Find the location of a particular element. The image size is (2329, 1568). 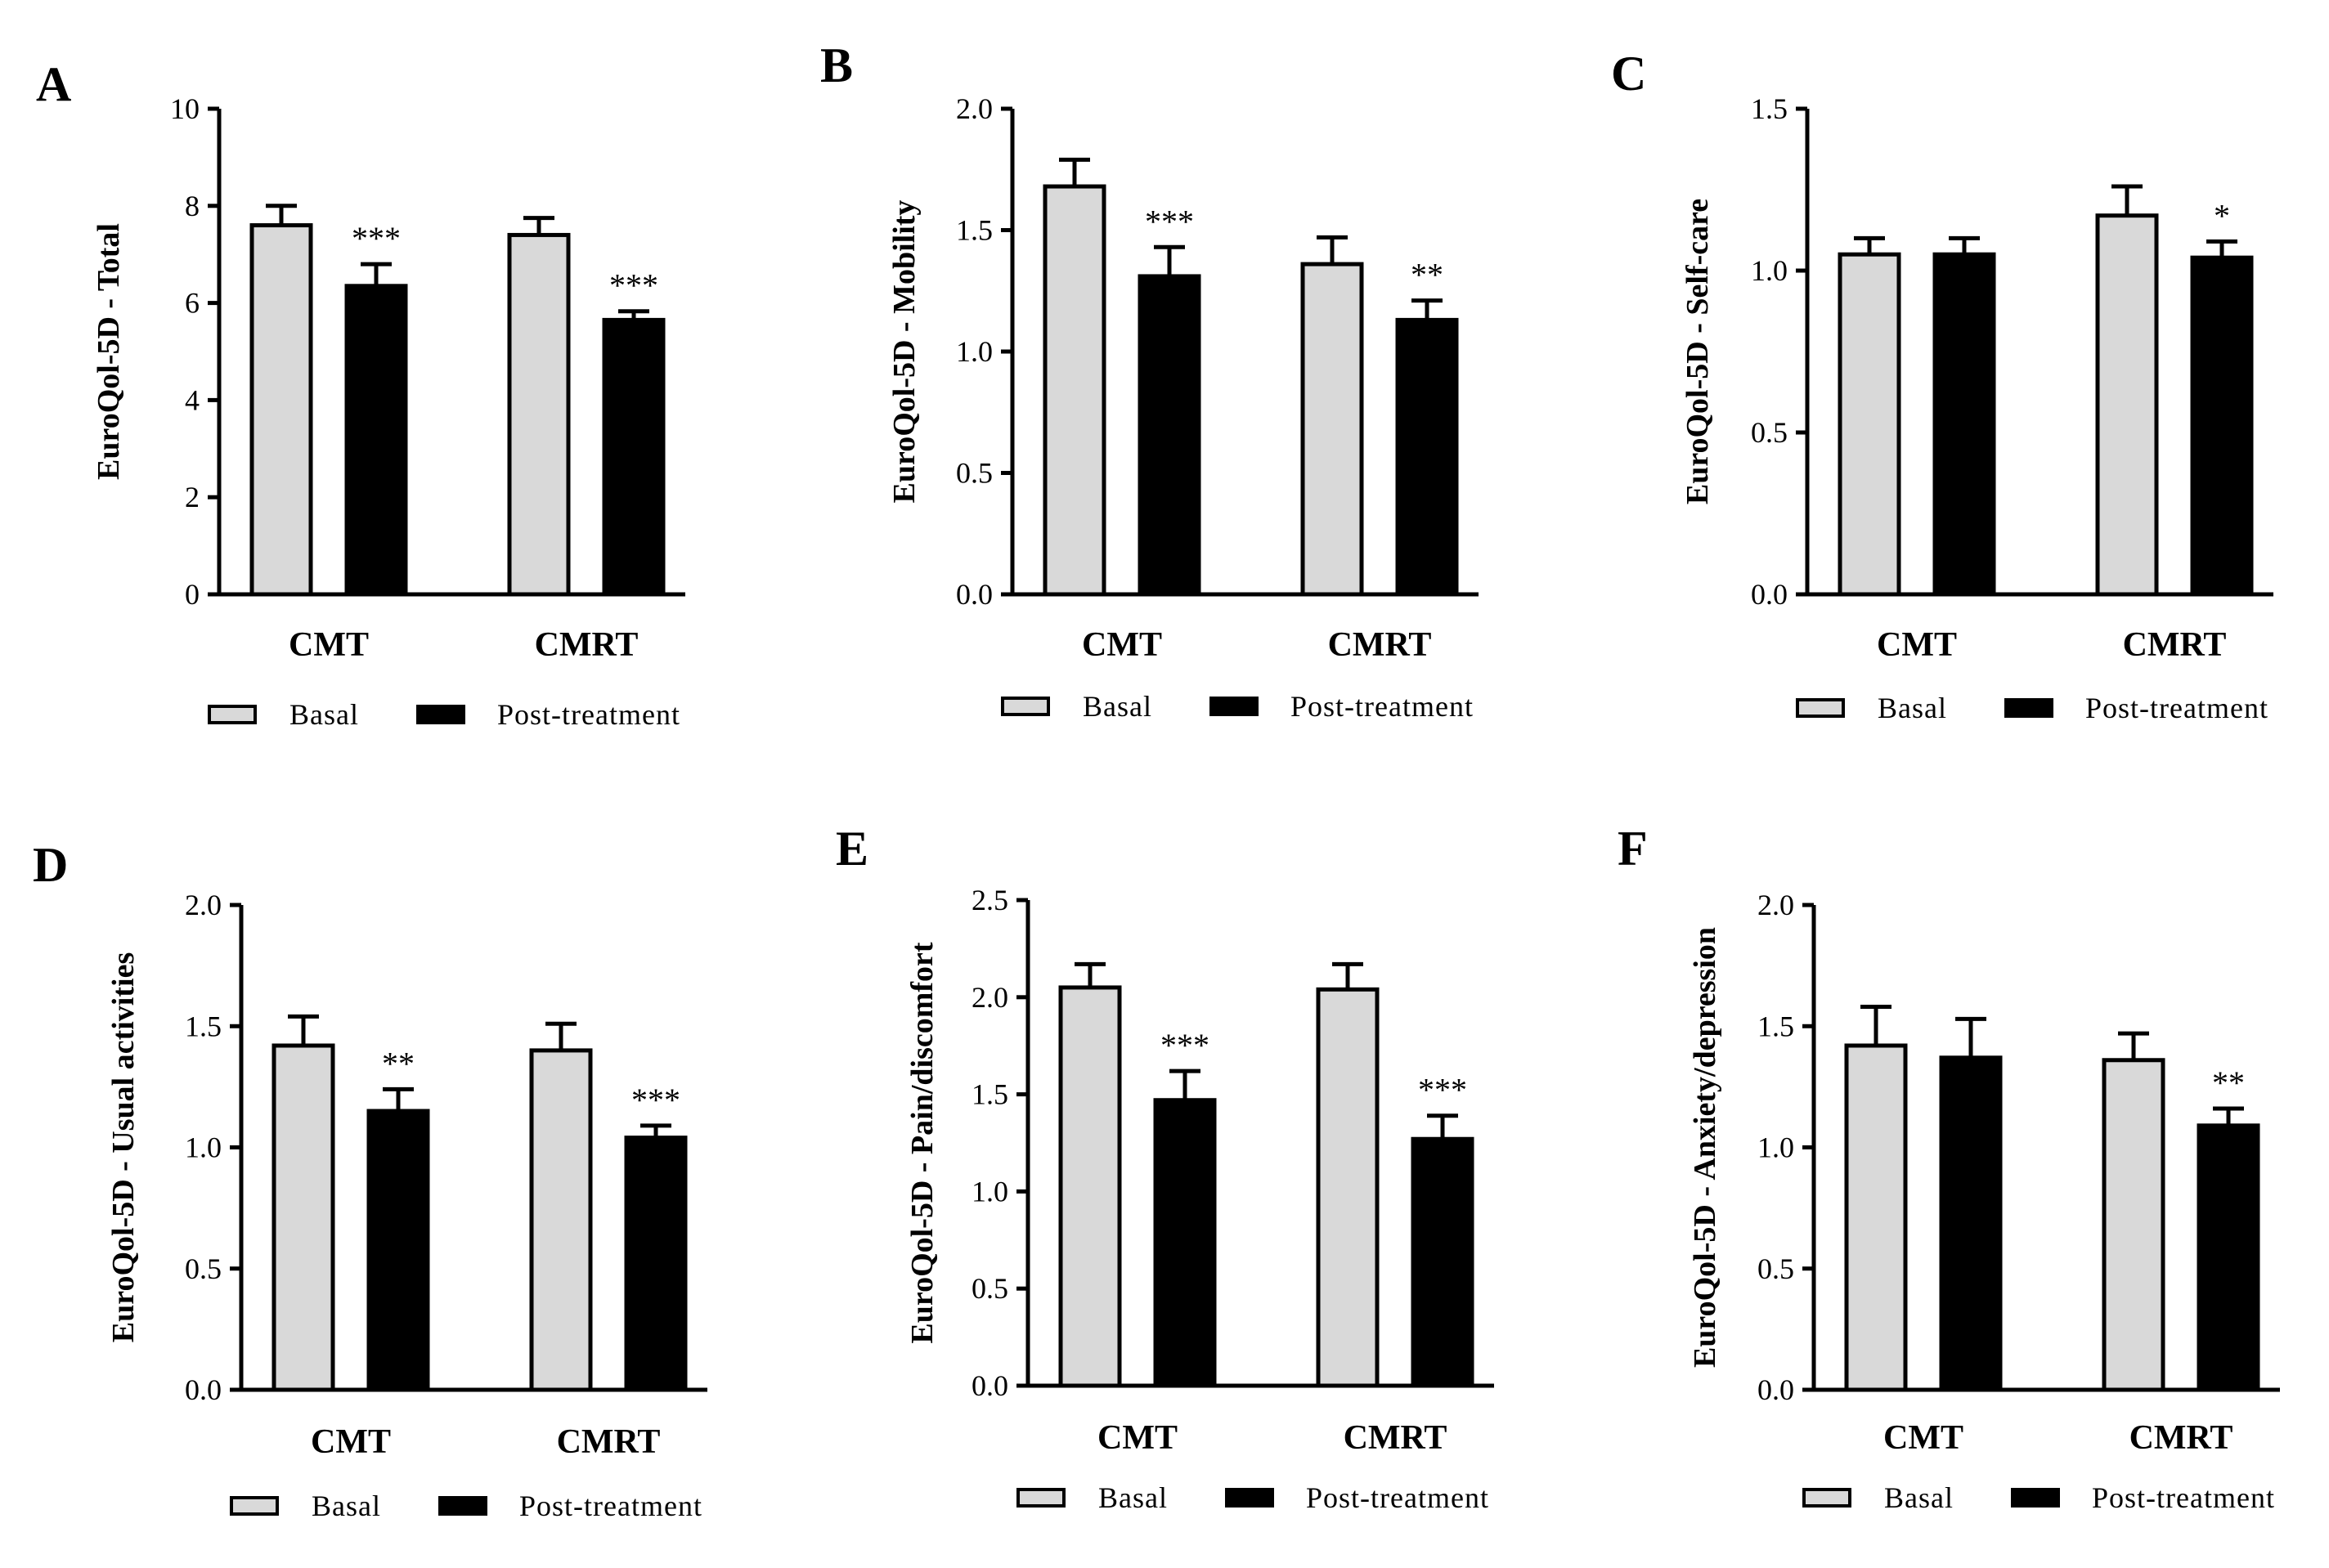

y-tick-label: 4 is located at coordinates (192, 399).